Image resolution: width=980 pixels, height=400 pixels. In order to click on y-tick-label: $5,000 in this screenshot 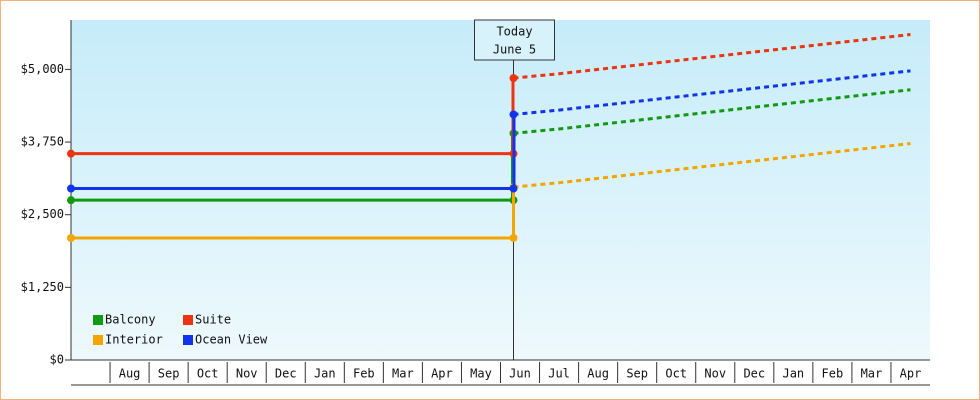, I will do `click(42, 69)`.